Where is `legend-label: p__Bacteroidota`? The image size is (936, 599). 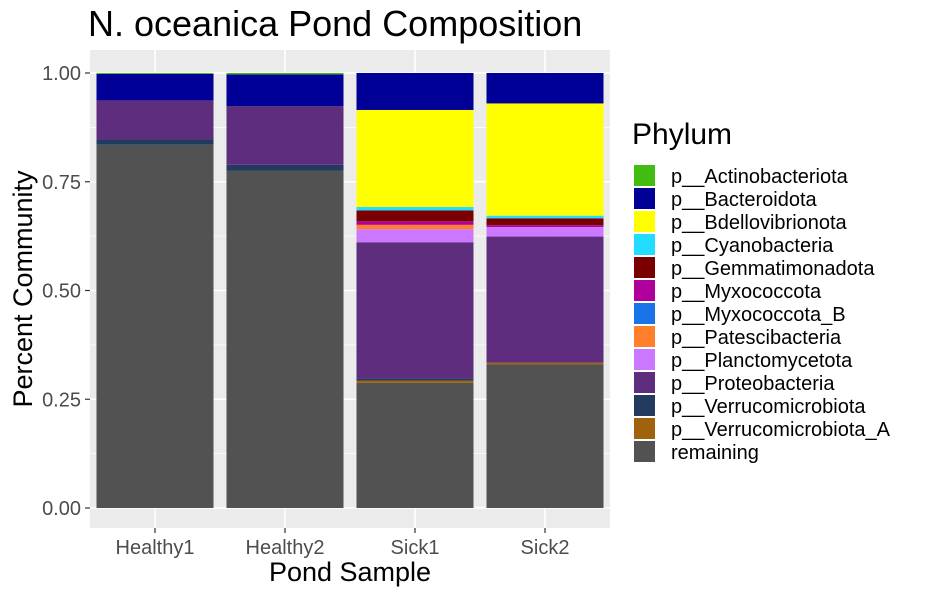 legend-label: p__Bacteroidota is located at coordinates (744, 200).